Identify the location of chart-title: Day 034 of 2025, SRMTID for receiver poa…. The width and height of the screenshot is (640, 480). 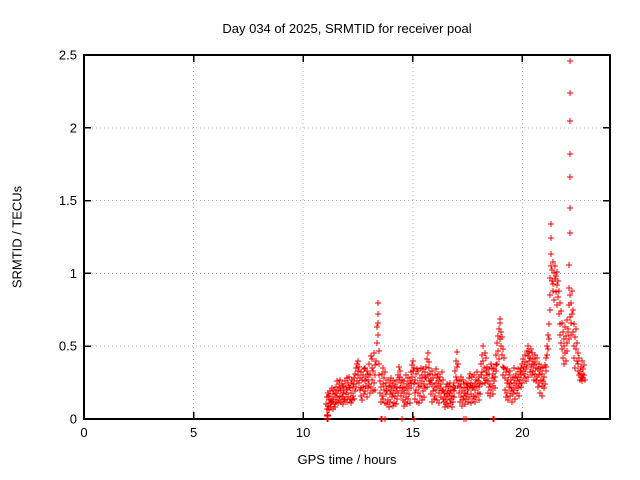
(347, 28).